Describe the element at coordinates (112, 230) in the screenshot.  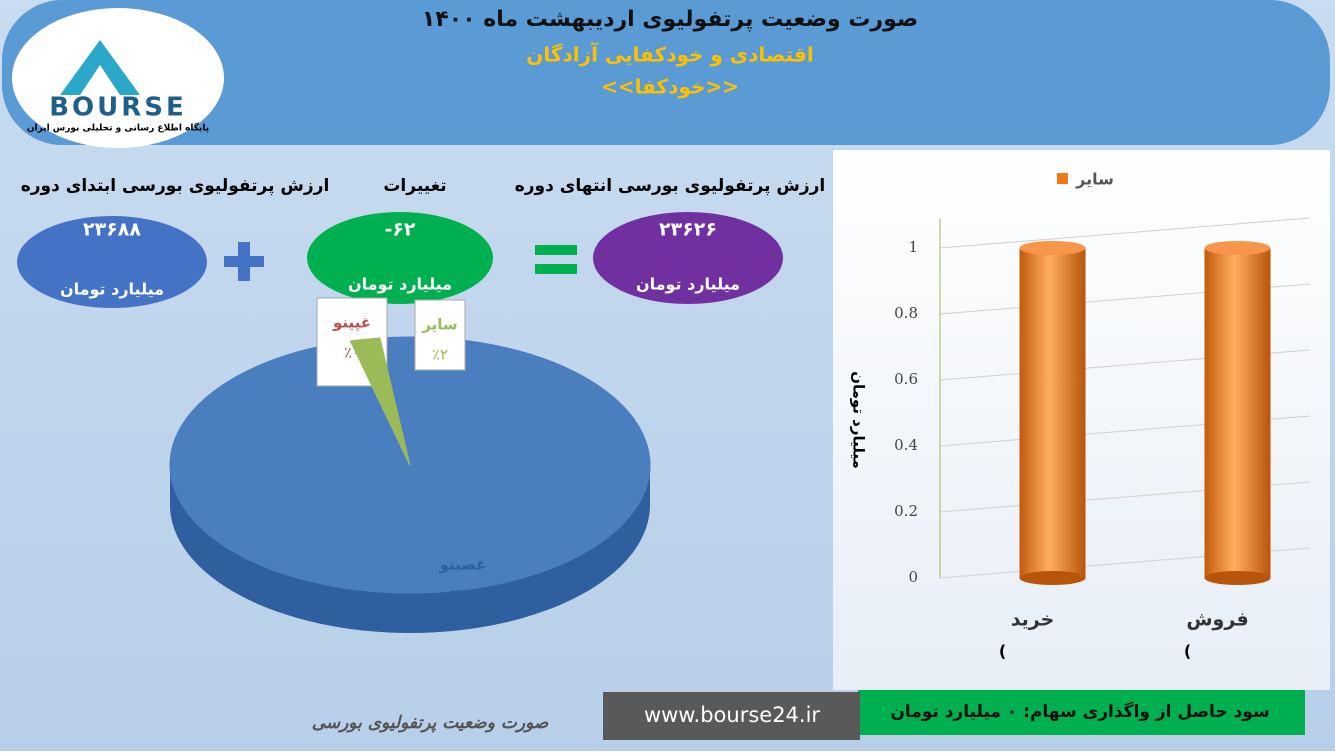
I see `summary-value: ۲۳۶۸۸` at that location.